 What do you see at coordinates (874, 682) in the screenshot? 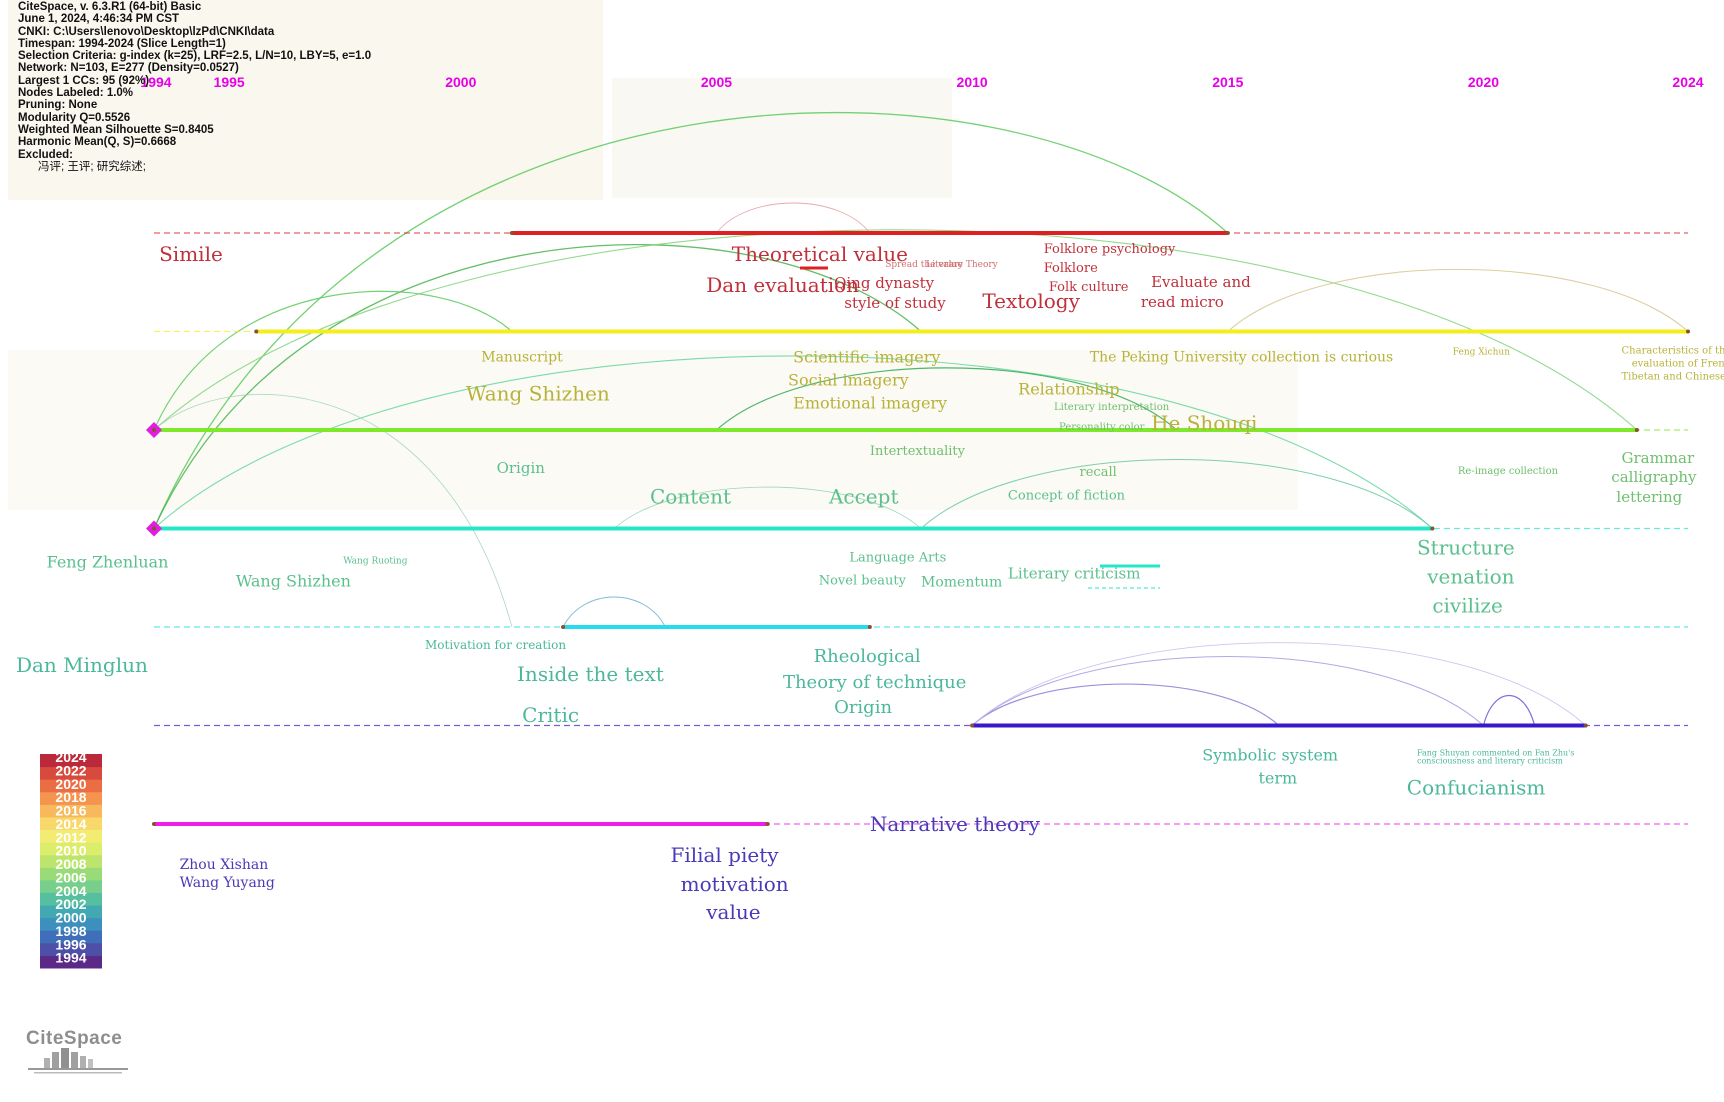
I see `term-label: Theory of technique` at bounding box center [874, 682].